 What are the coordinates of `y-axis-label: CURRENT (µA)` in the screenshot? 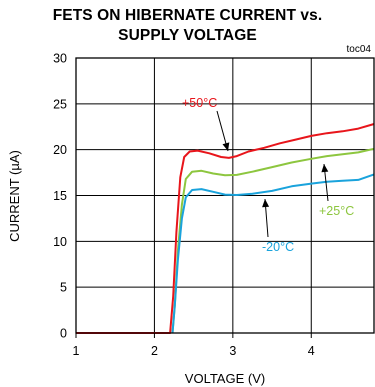 It's located at (14, 196).